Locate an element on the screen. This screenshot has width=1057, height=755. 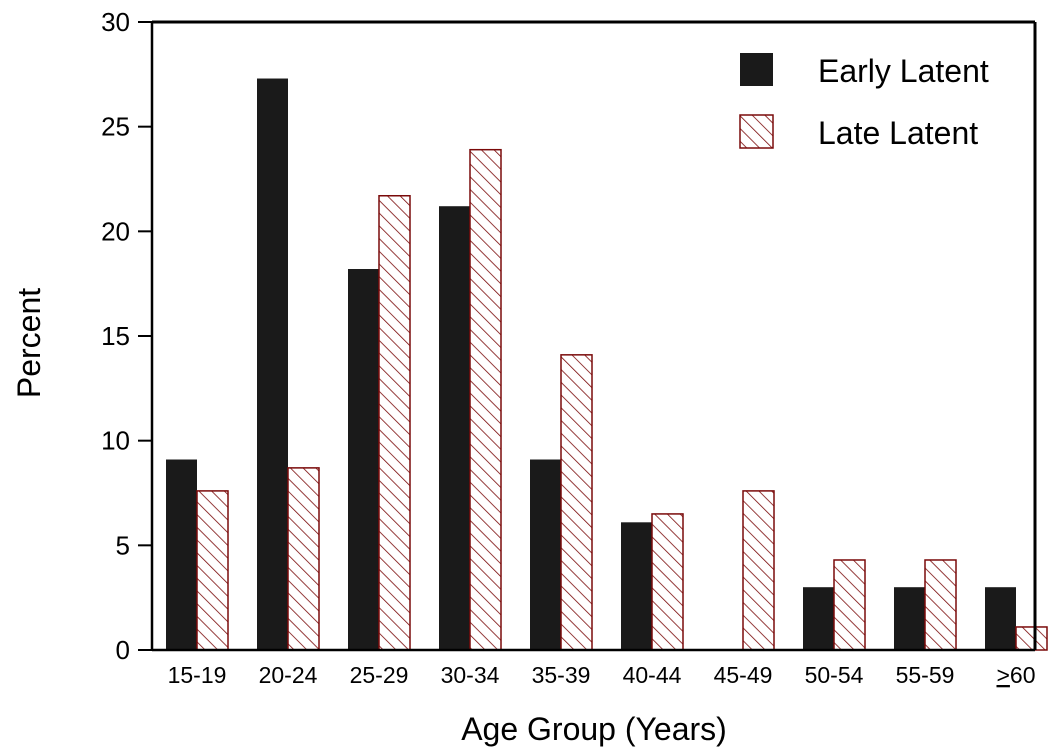
x-tick-label: 25-29 is located at coordinates (379, 675).